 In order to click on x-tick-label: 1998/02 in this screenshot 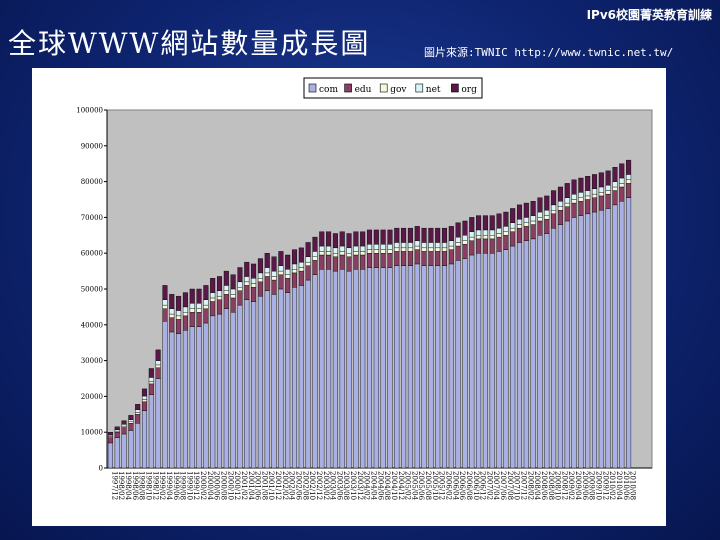, I will do `click(121, 485)`.